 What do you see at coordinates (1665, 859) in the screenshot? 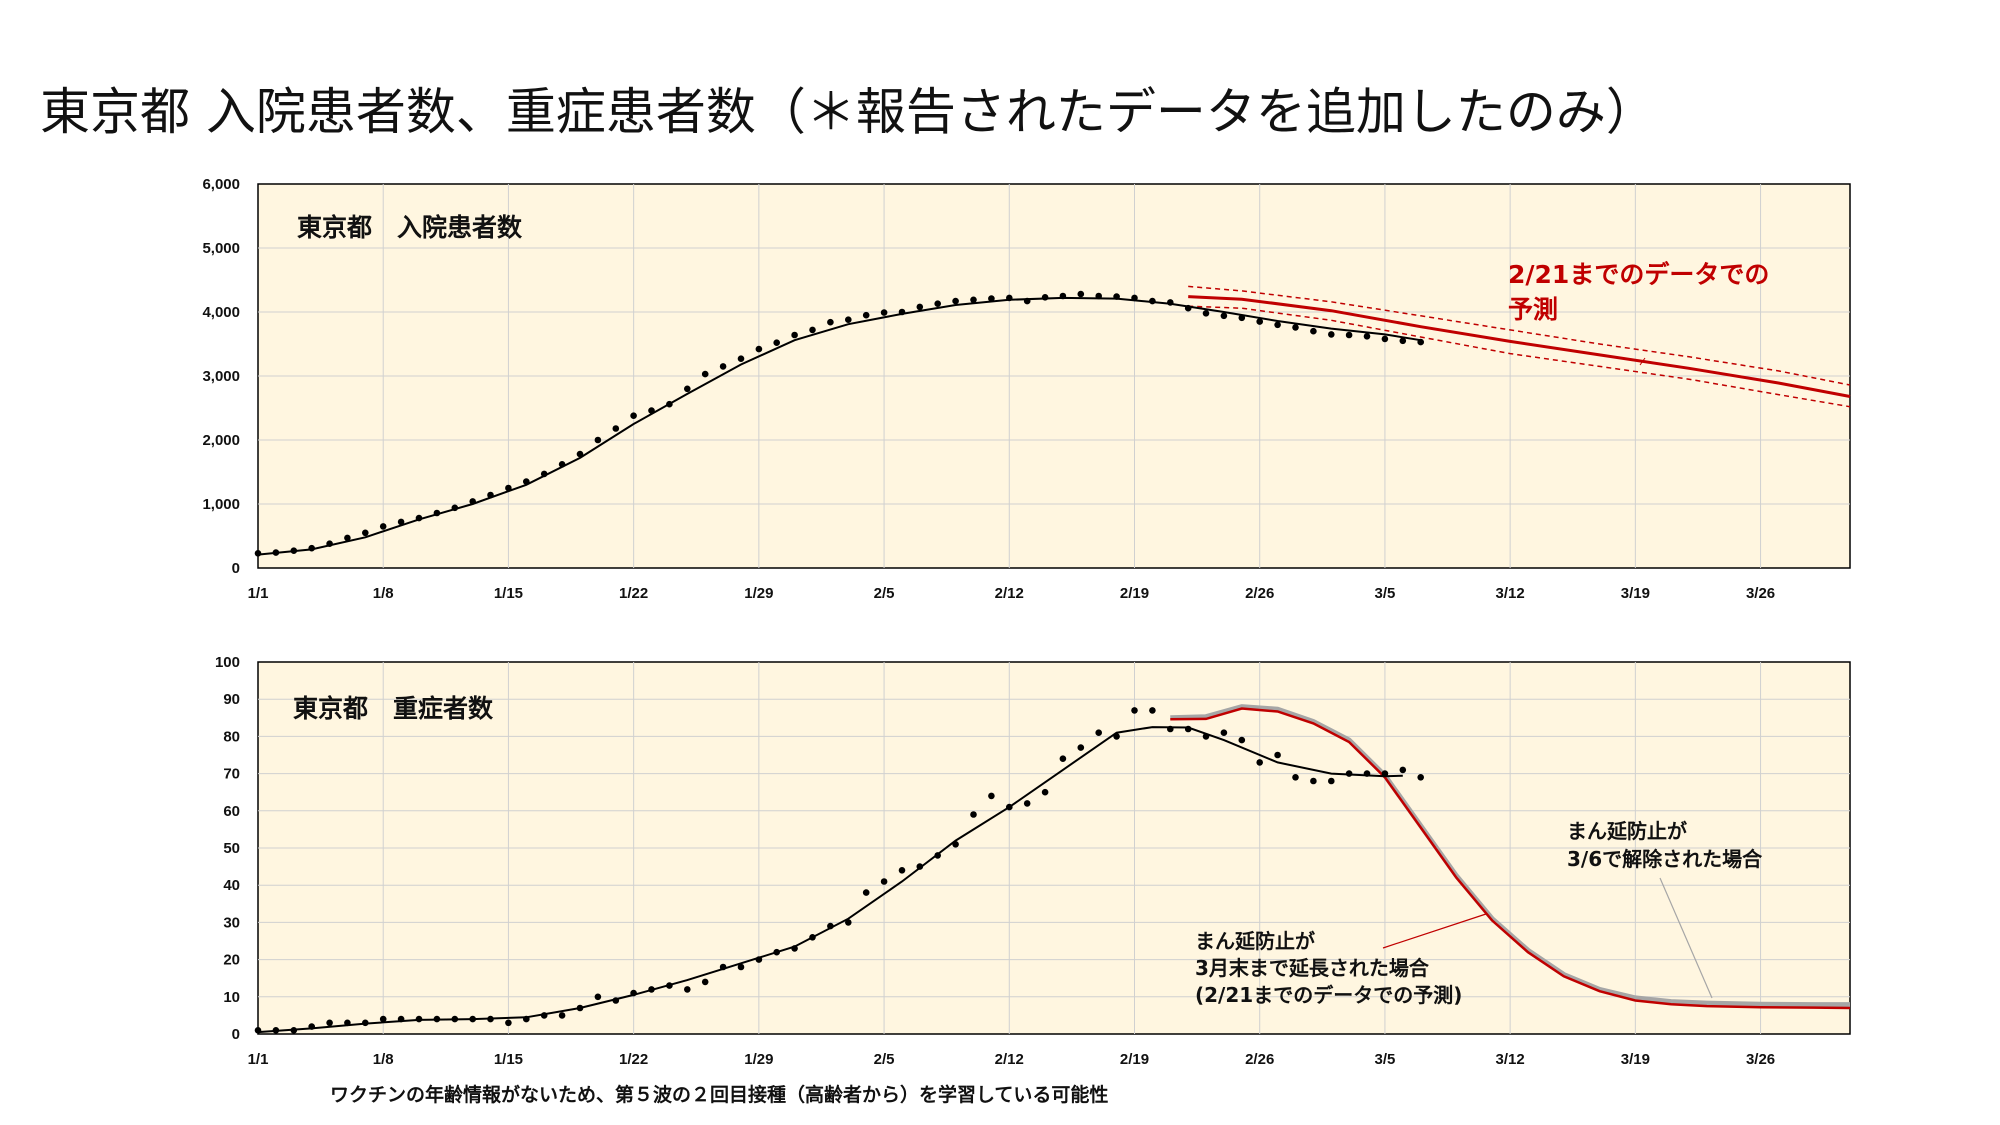
I see `lifted-annotation-line2: 3/6で解除された場合` at bounding box center [1665, 859].